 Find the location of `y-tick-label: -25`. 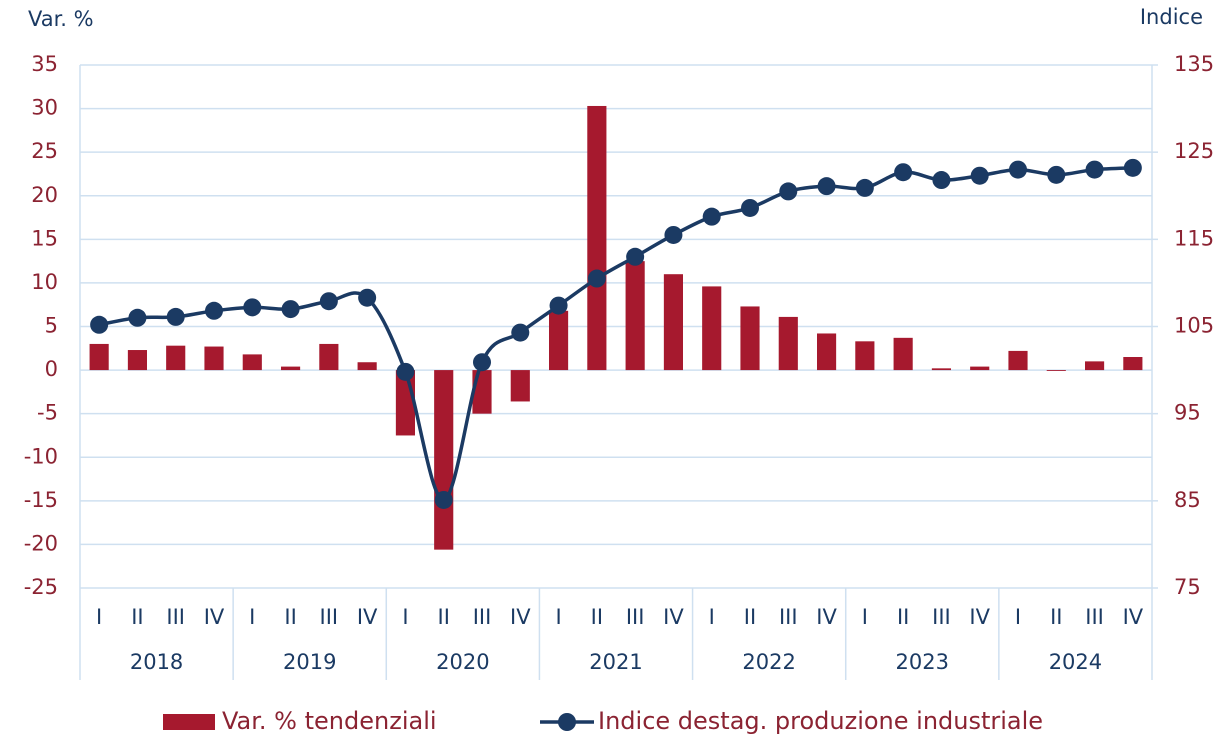

y-tick-label: -25 is located at coordinates (41, 587).